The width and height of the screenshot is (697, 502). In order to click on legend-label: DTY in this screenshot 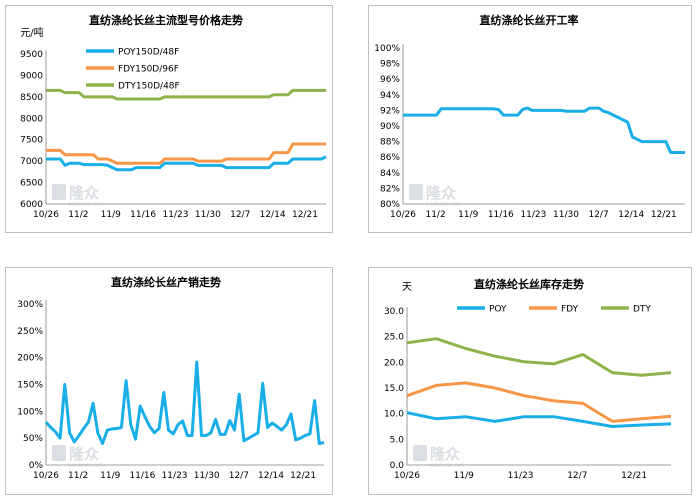, I will do `click(642, 310)`.